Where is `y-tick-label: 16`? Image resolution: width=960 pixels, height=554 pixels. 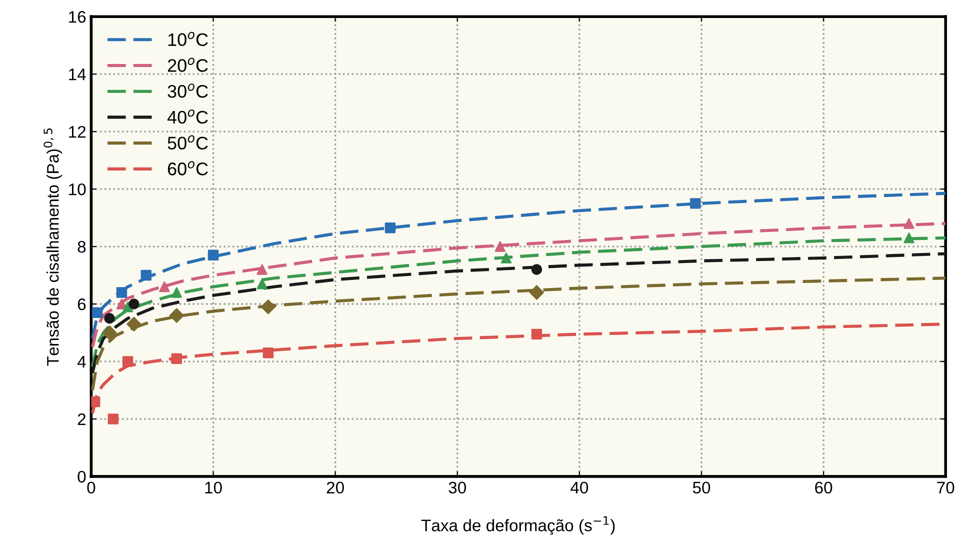 y-tick-label: 16 is located at coordinates (77, 17).